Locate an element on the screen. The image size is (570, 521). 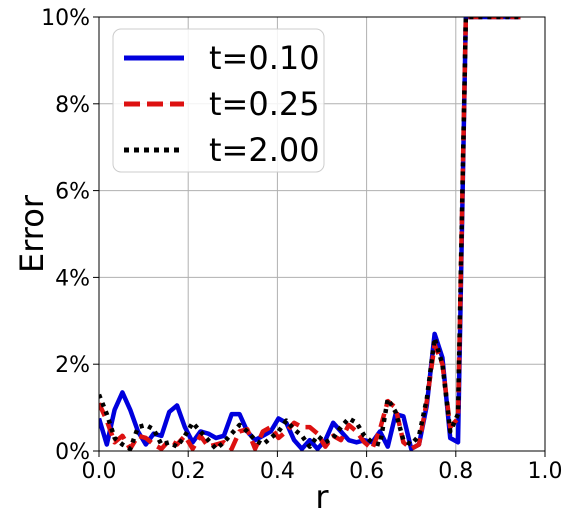
legend-box is located at coordinates (218, 100).